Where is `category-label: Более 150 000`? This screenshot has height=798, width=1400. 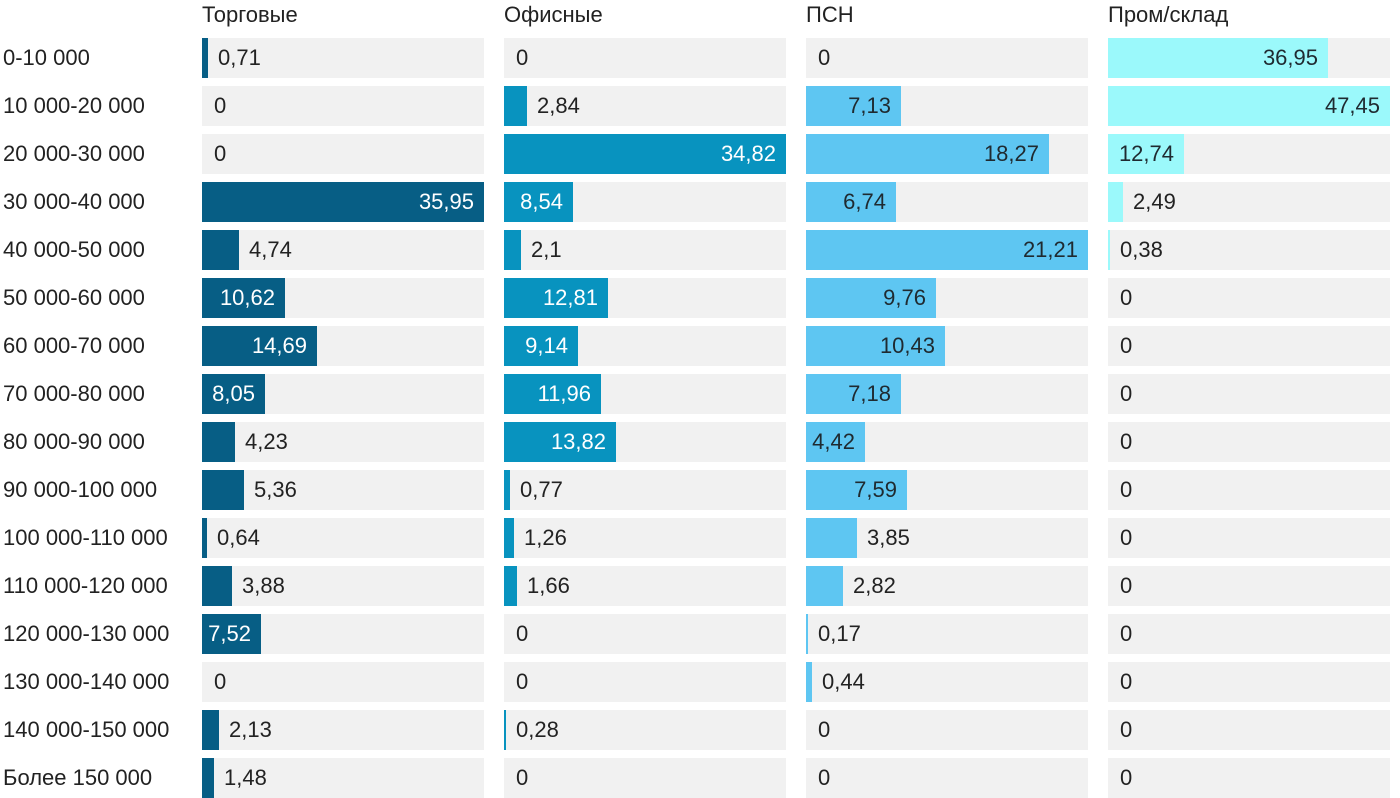
category-label: Более 150 000 is located at coordinates (78, 777).